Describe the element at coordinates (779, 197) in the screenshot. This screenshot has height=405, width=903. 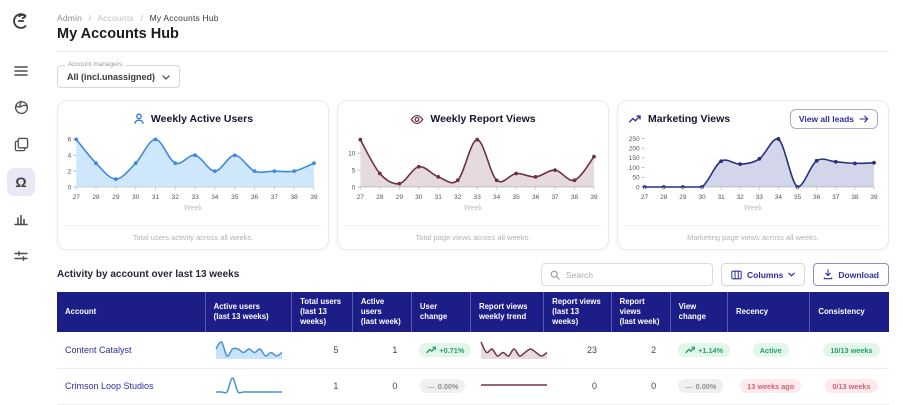
I see `svg-text: 34` at that location.